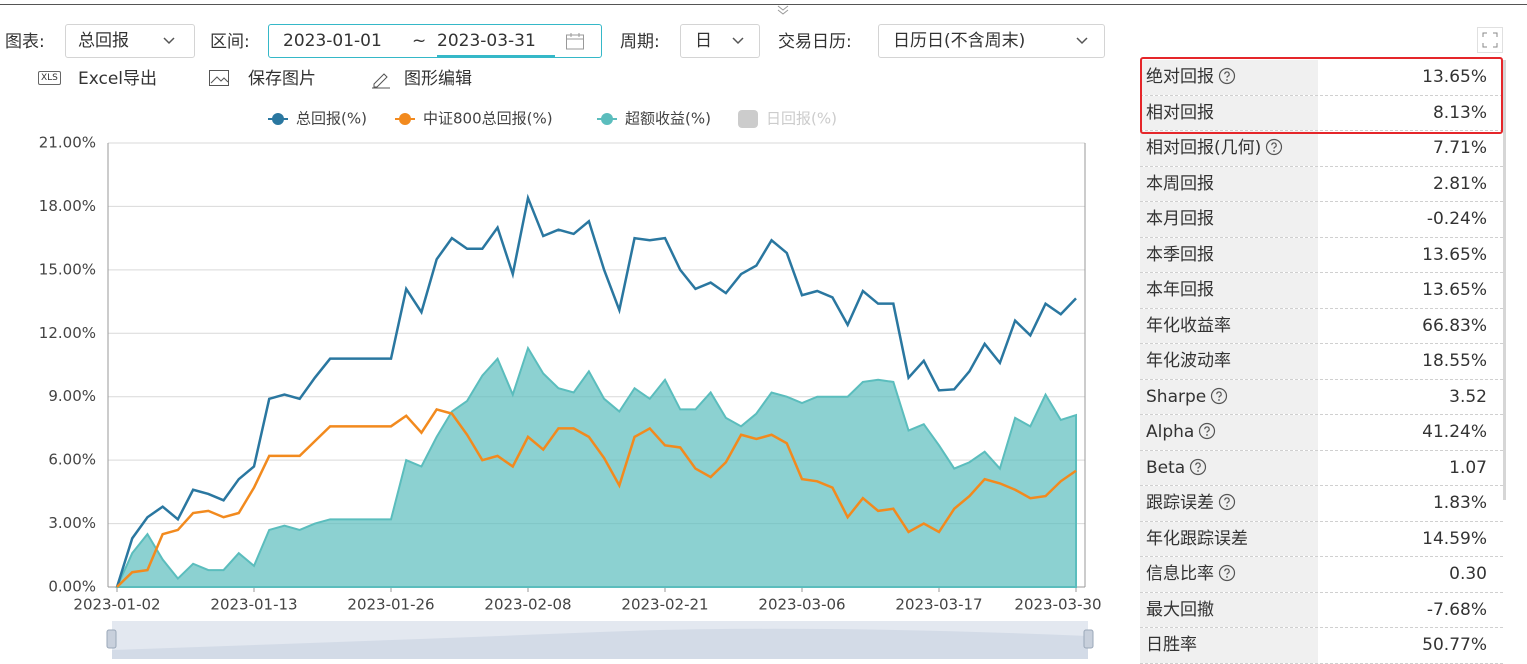 The height and width of the screenshot is (664, 1527). What do you see at coordinates (1321, 255) in the screenshot?
I see `metric-row: 本季回报 13.65%` at bounding box center [1321, 255].